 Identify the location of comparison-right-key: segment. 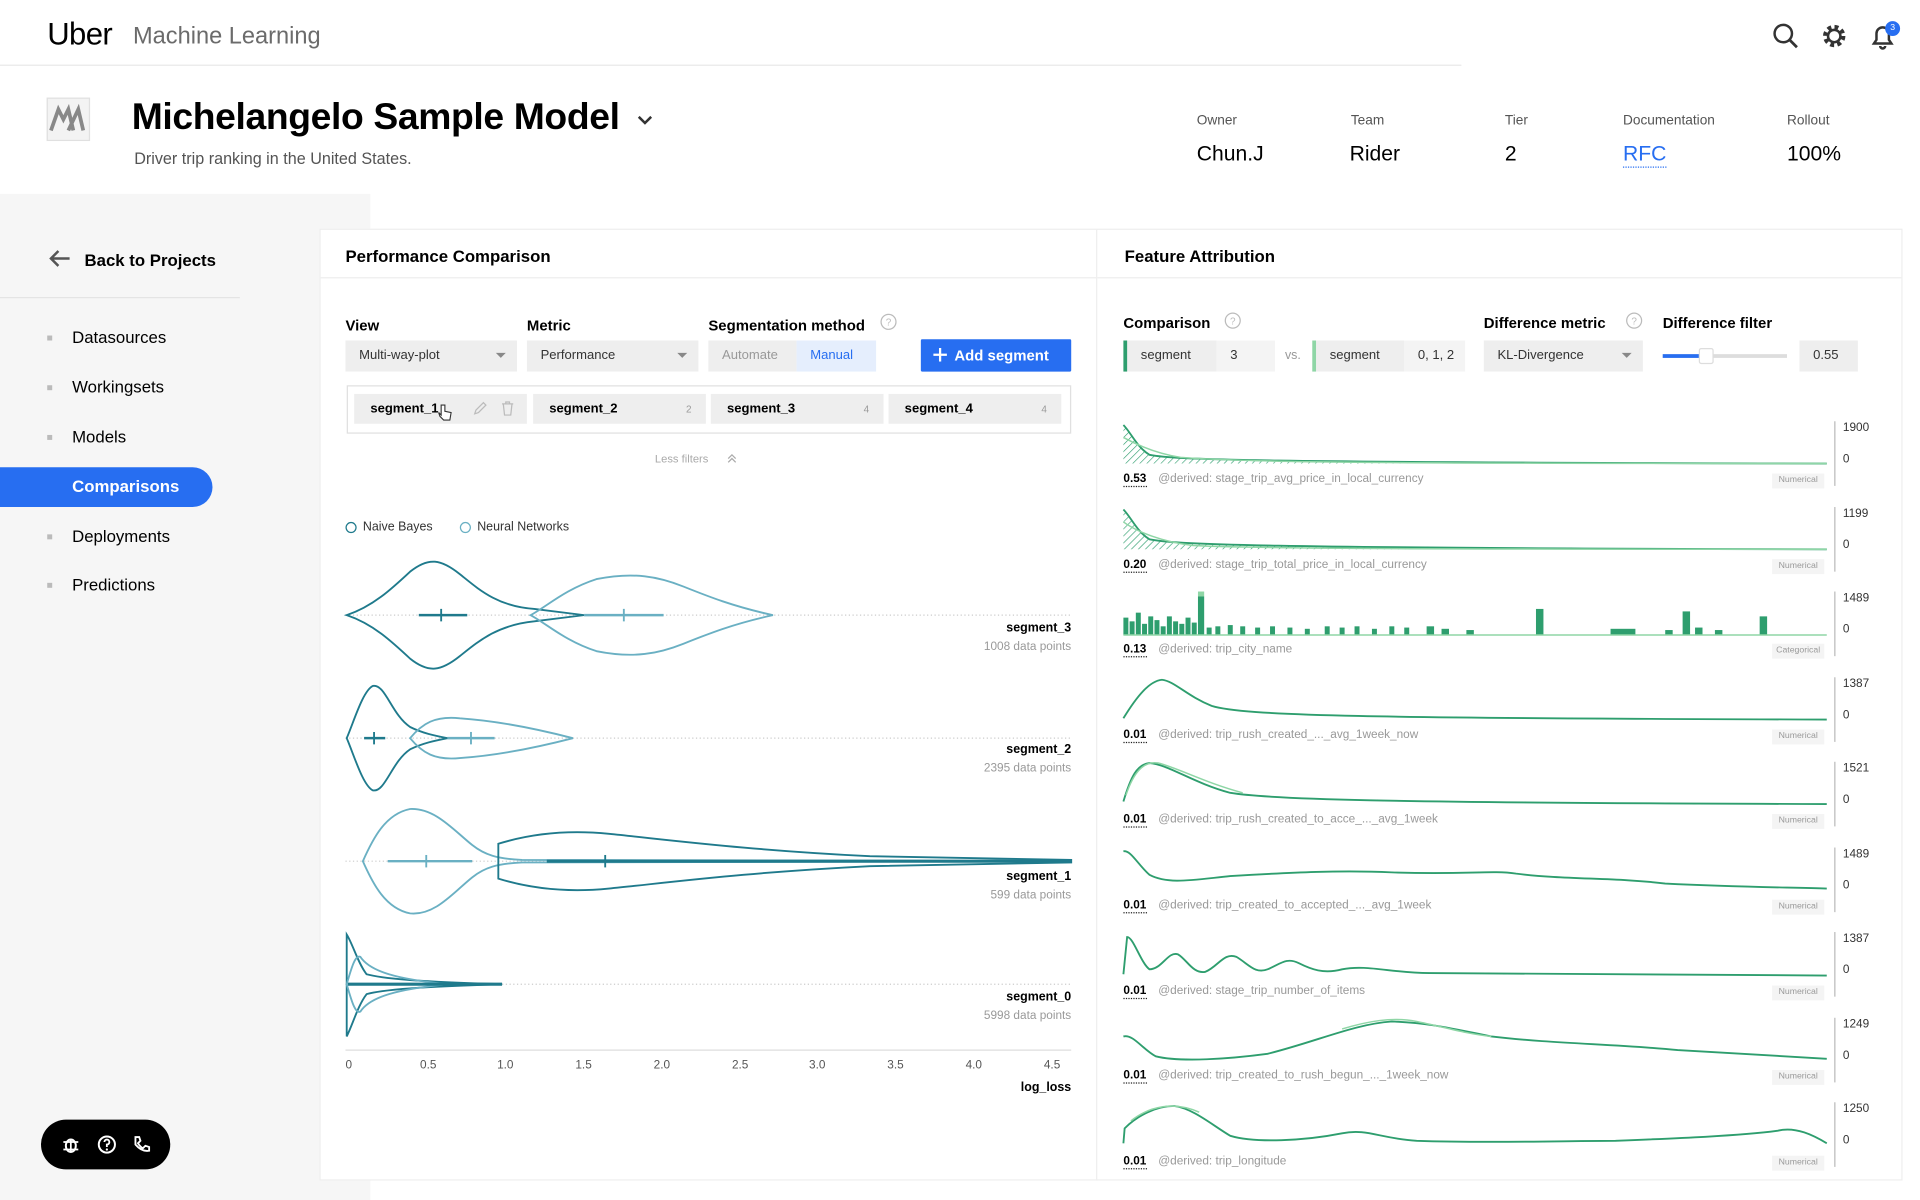
(1358, 356).